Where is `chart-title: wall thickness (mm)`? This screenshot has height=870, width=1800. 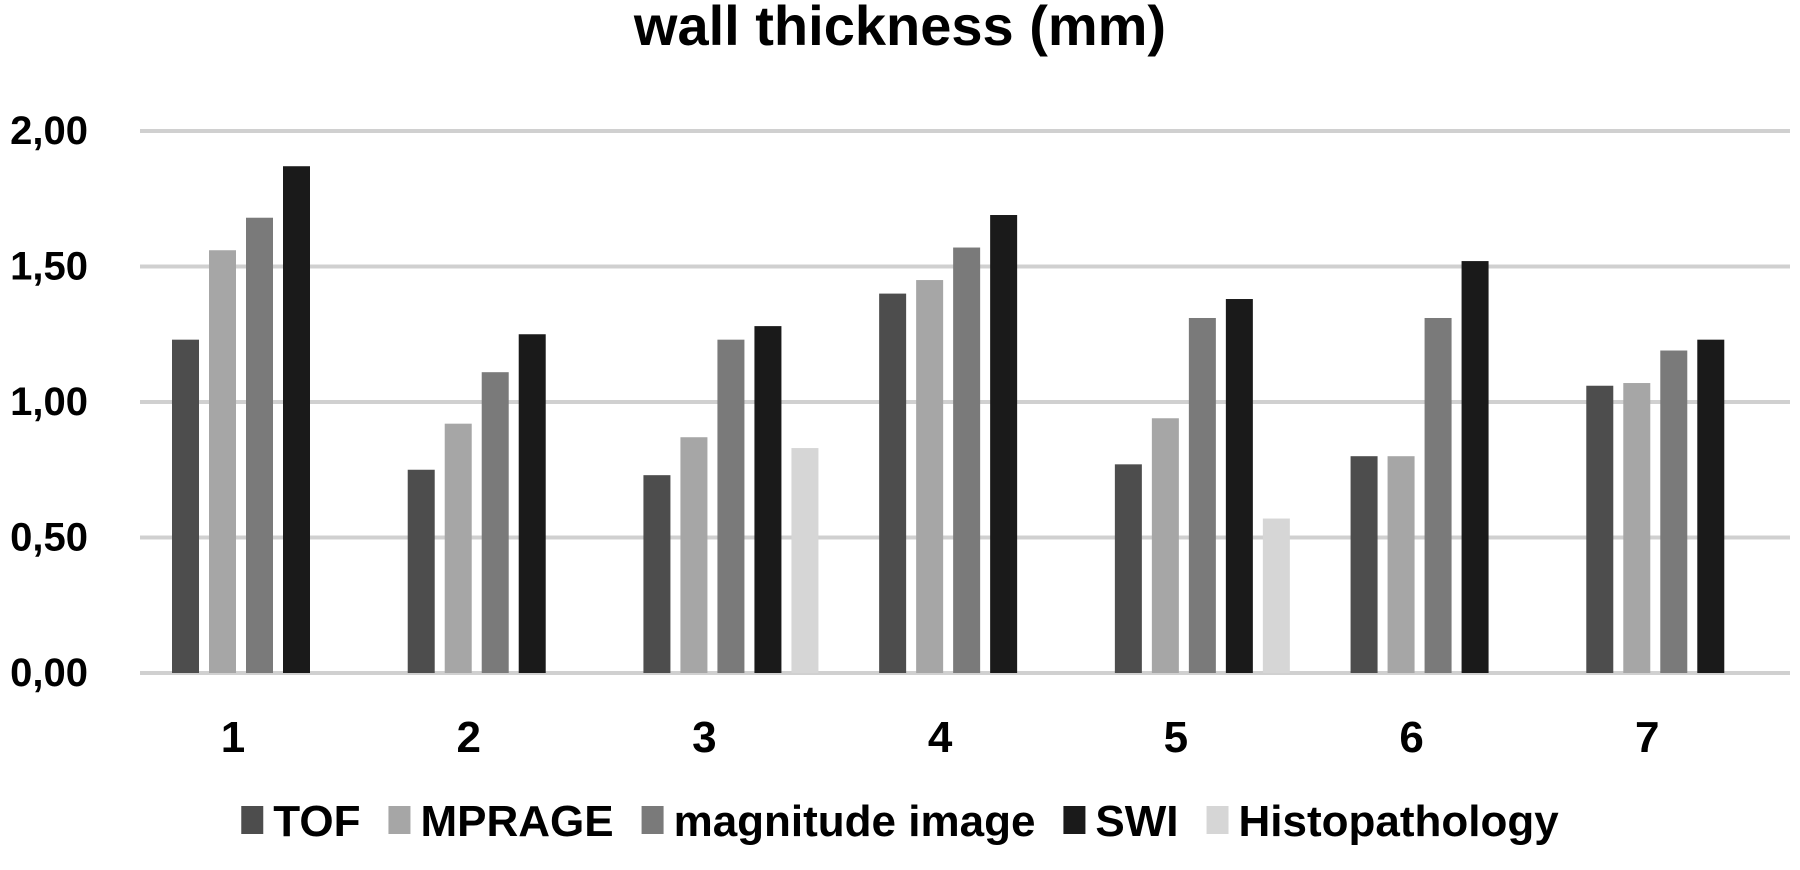 chart-title: wall thickness (mm) is located at coordinates (899, 28).